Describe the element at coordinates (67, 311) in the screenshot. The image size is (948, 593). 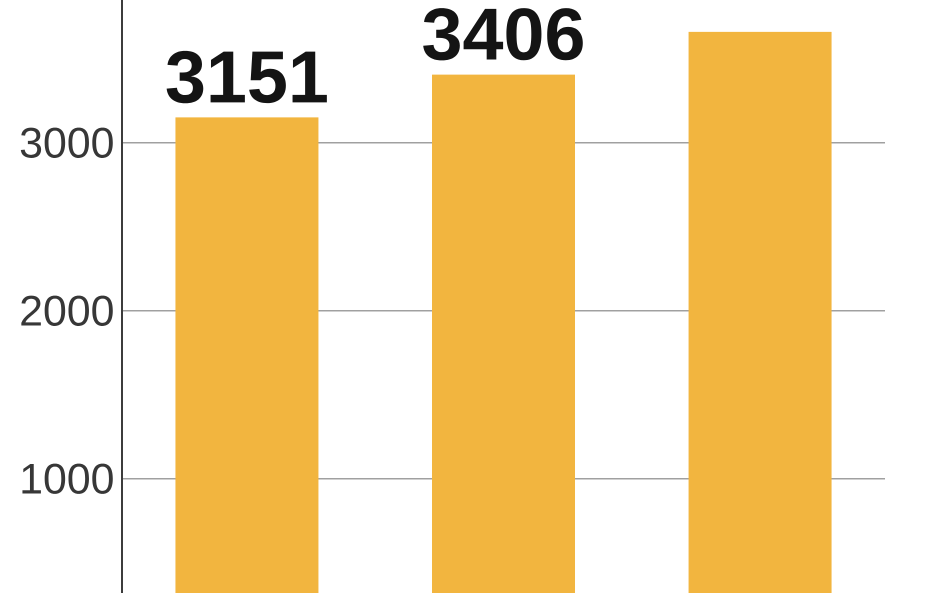
I see `y-tick-label: 2000` at that location.